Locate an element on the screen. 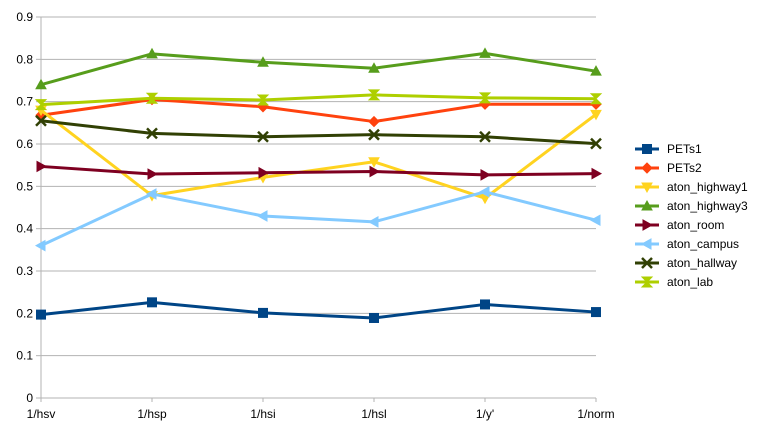 The image size is (766, 431). legend-label: aton_hallway is located at coordinates (702, 263).